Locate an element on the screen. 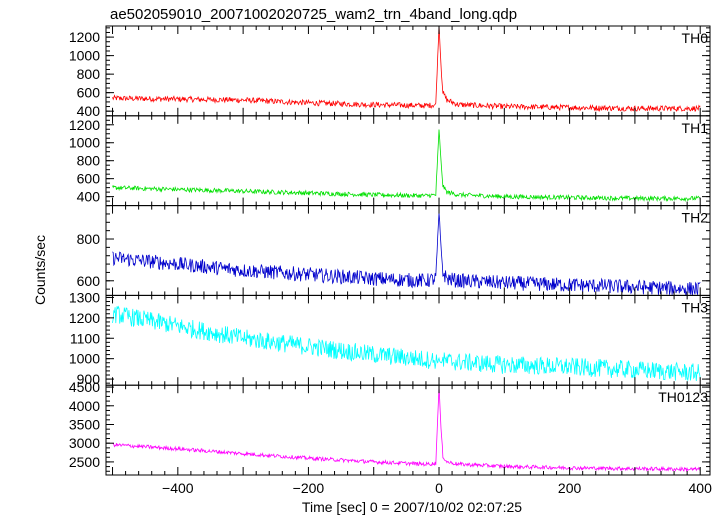 This screenshot has height=516, width=718. series-line-th2 is located at coordinates (406, 254).